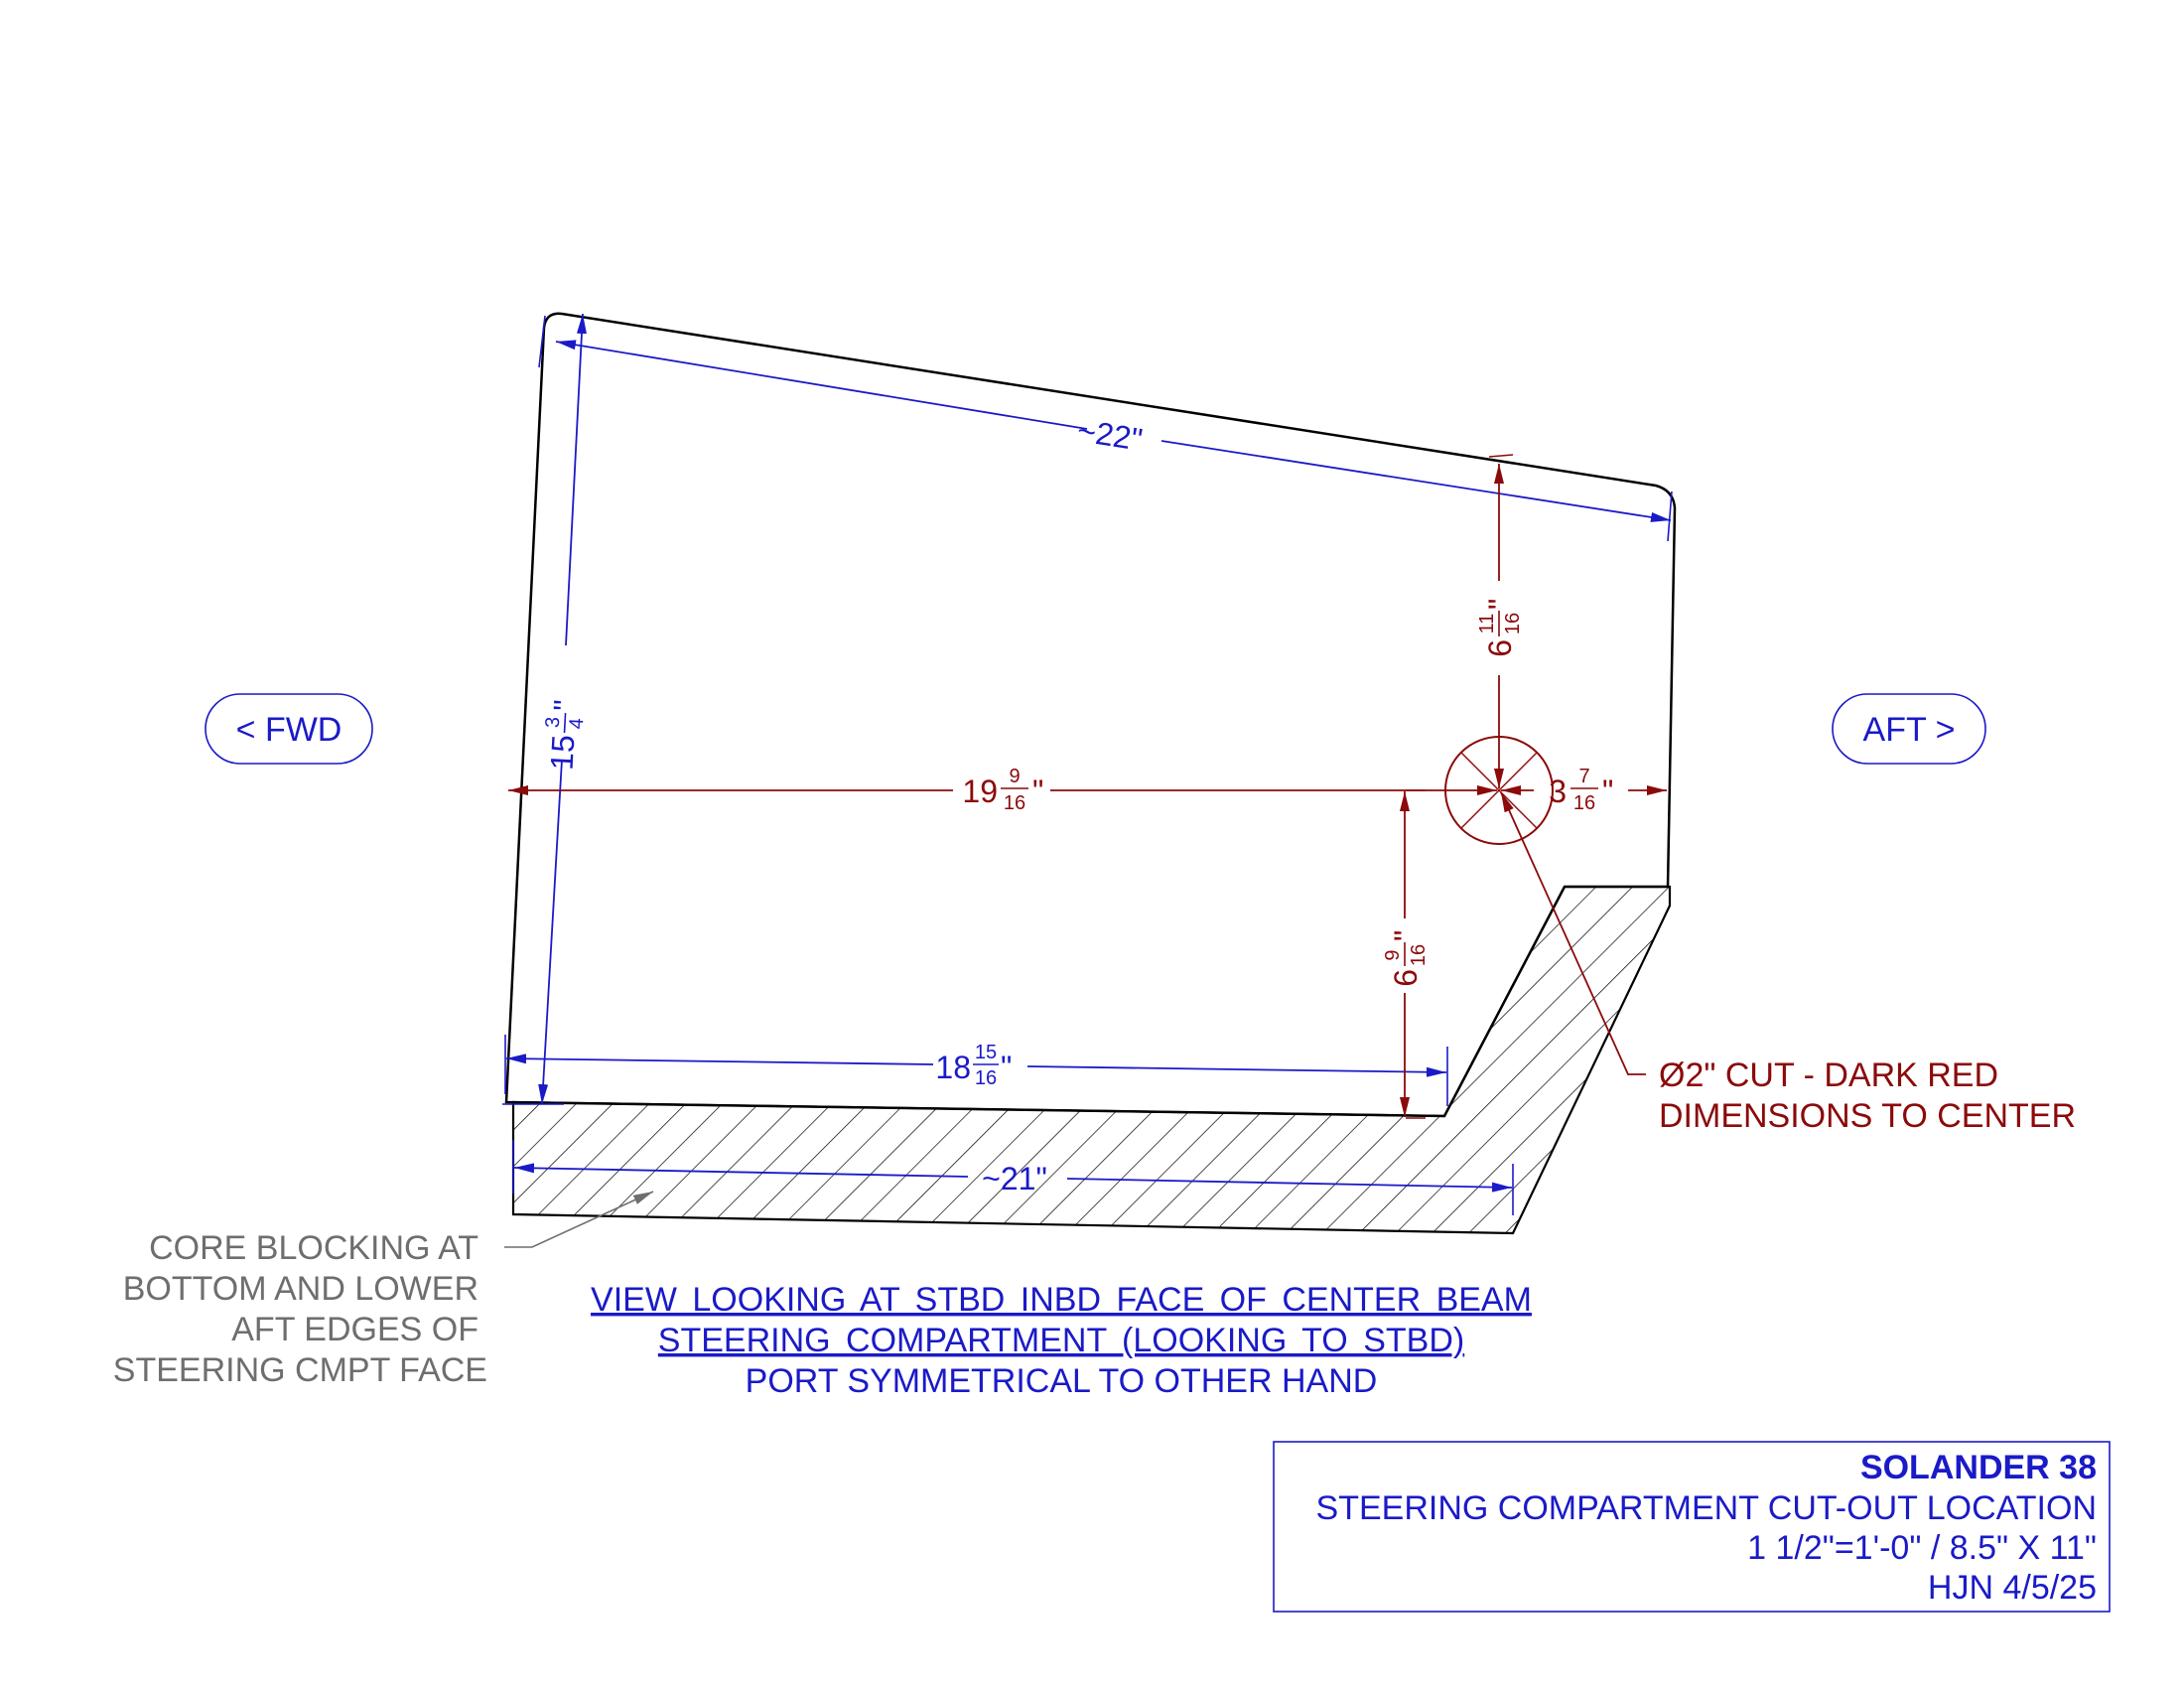  I want to click on dim-bottom-inner: 18 15 16 ", so click(976, 1070).